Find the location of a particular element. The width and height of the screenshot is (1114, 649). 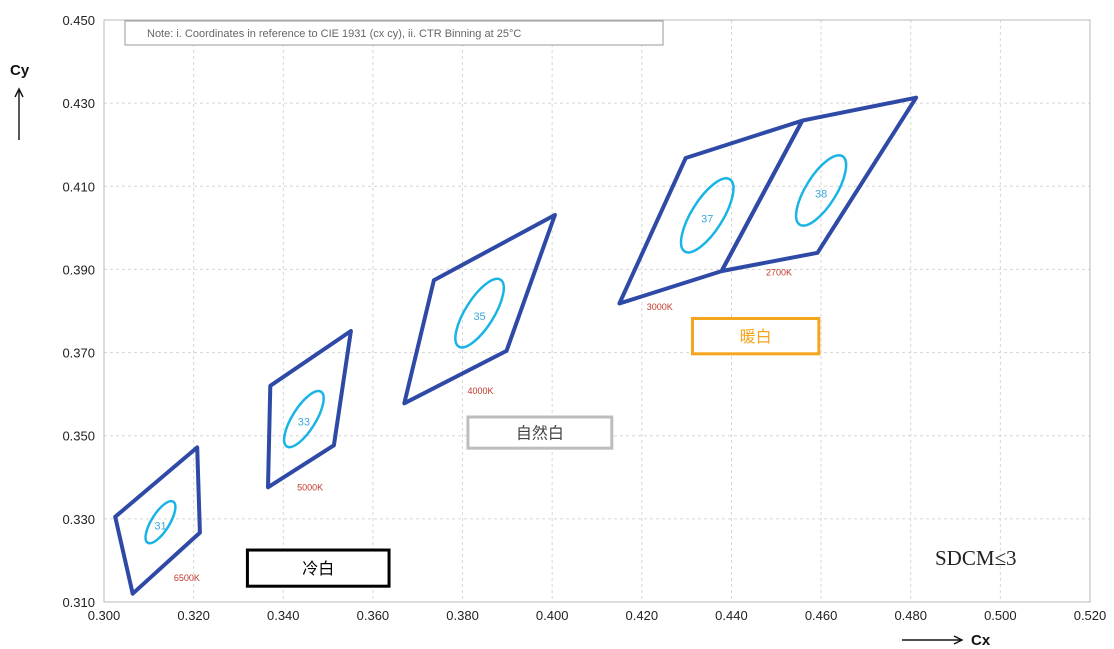

y-axis-ticks: 0.310 0.330 0.350 0.370 0.390 0.410 0.430 0.450 is located at coordinates (78, 311).